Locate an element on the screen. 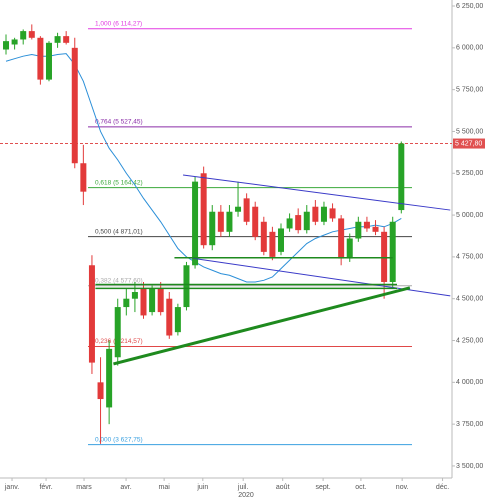 This screenshot has width=485, height=500. fib-label: 0,000 (3 627,75) is located at coordinates (119, 439).